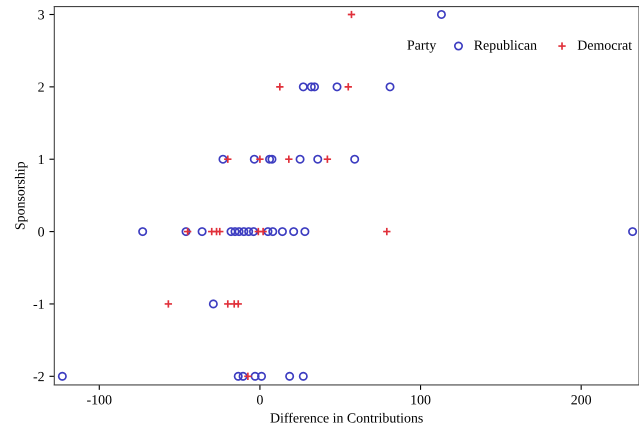  Describe the element at coordinates (259, 399) in the screenshot. I see `x-tick-label: 0` at that location.